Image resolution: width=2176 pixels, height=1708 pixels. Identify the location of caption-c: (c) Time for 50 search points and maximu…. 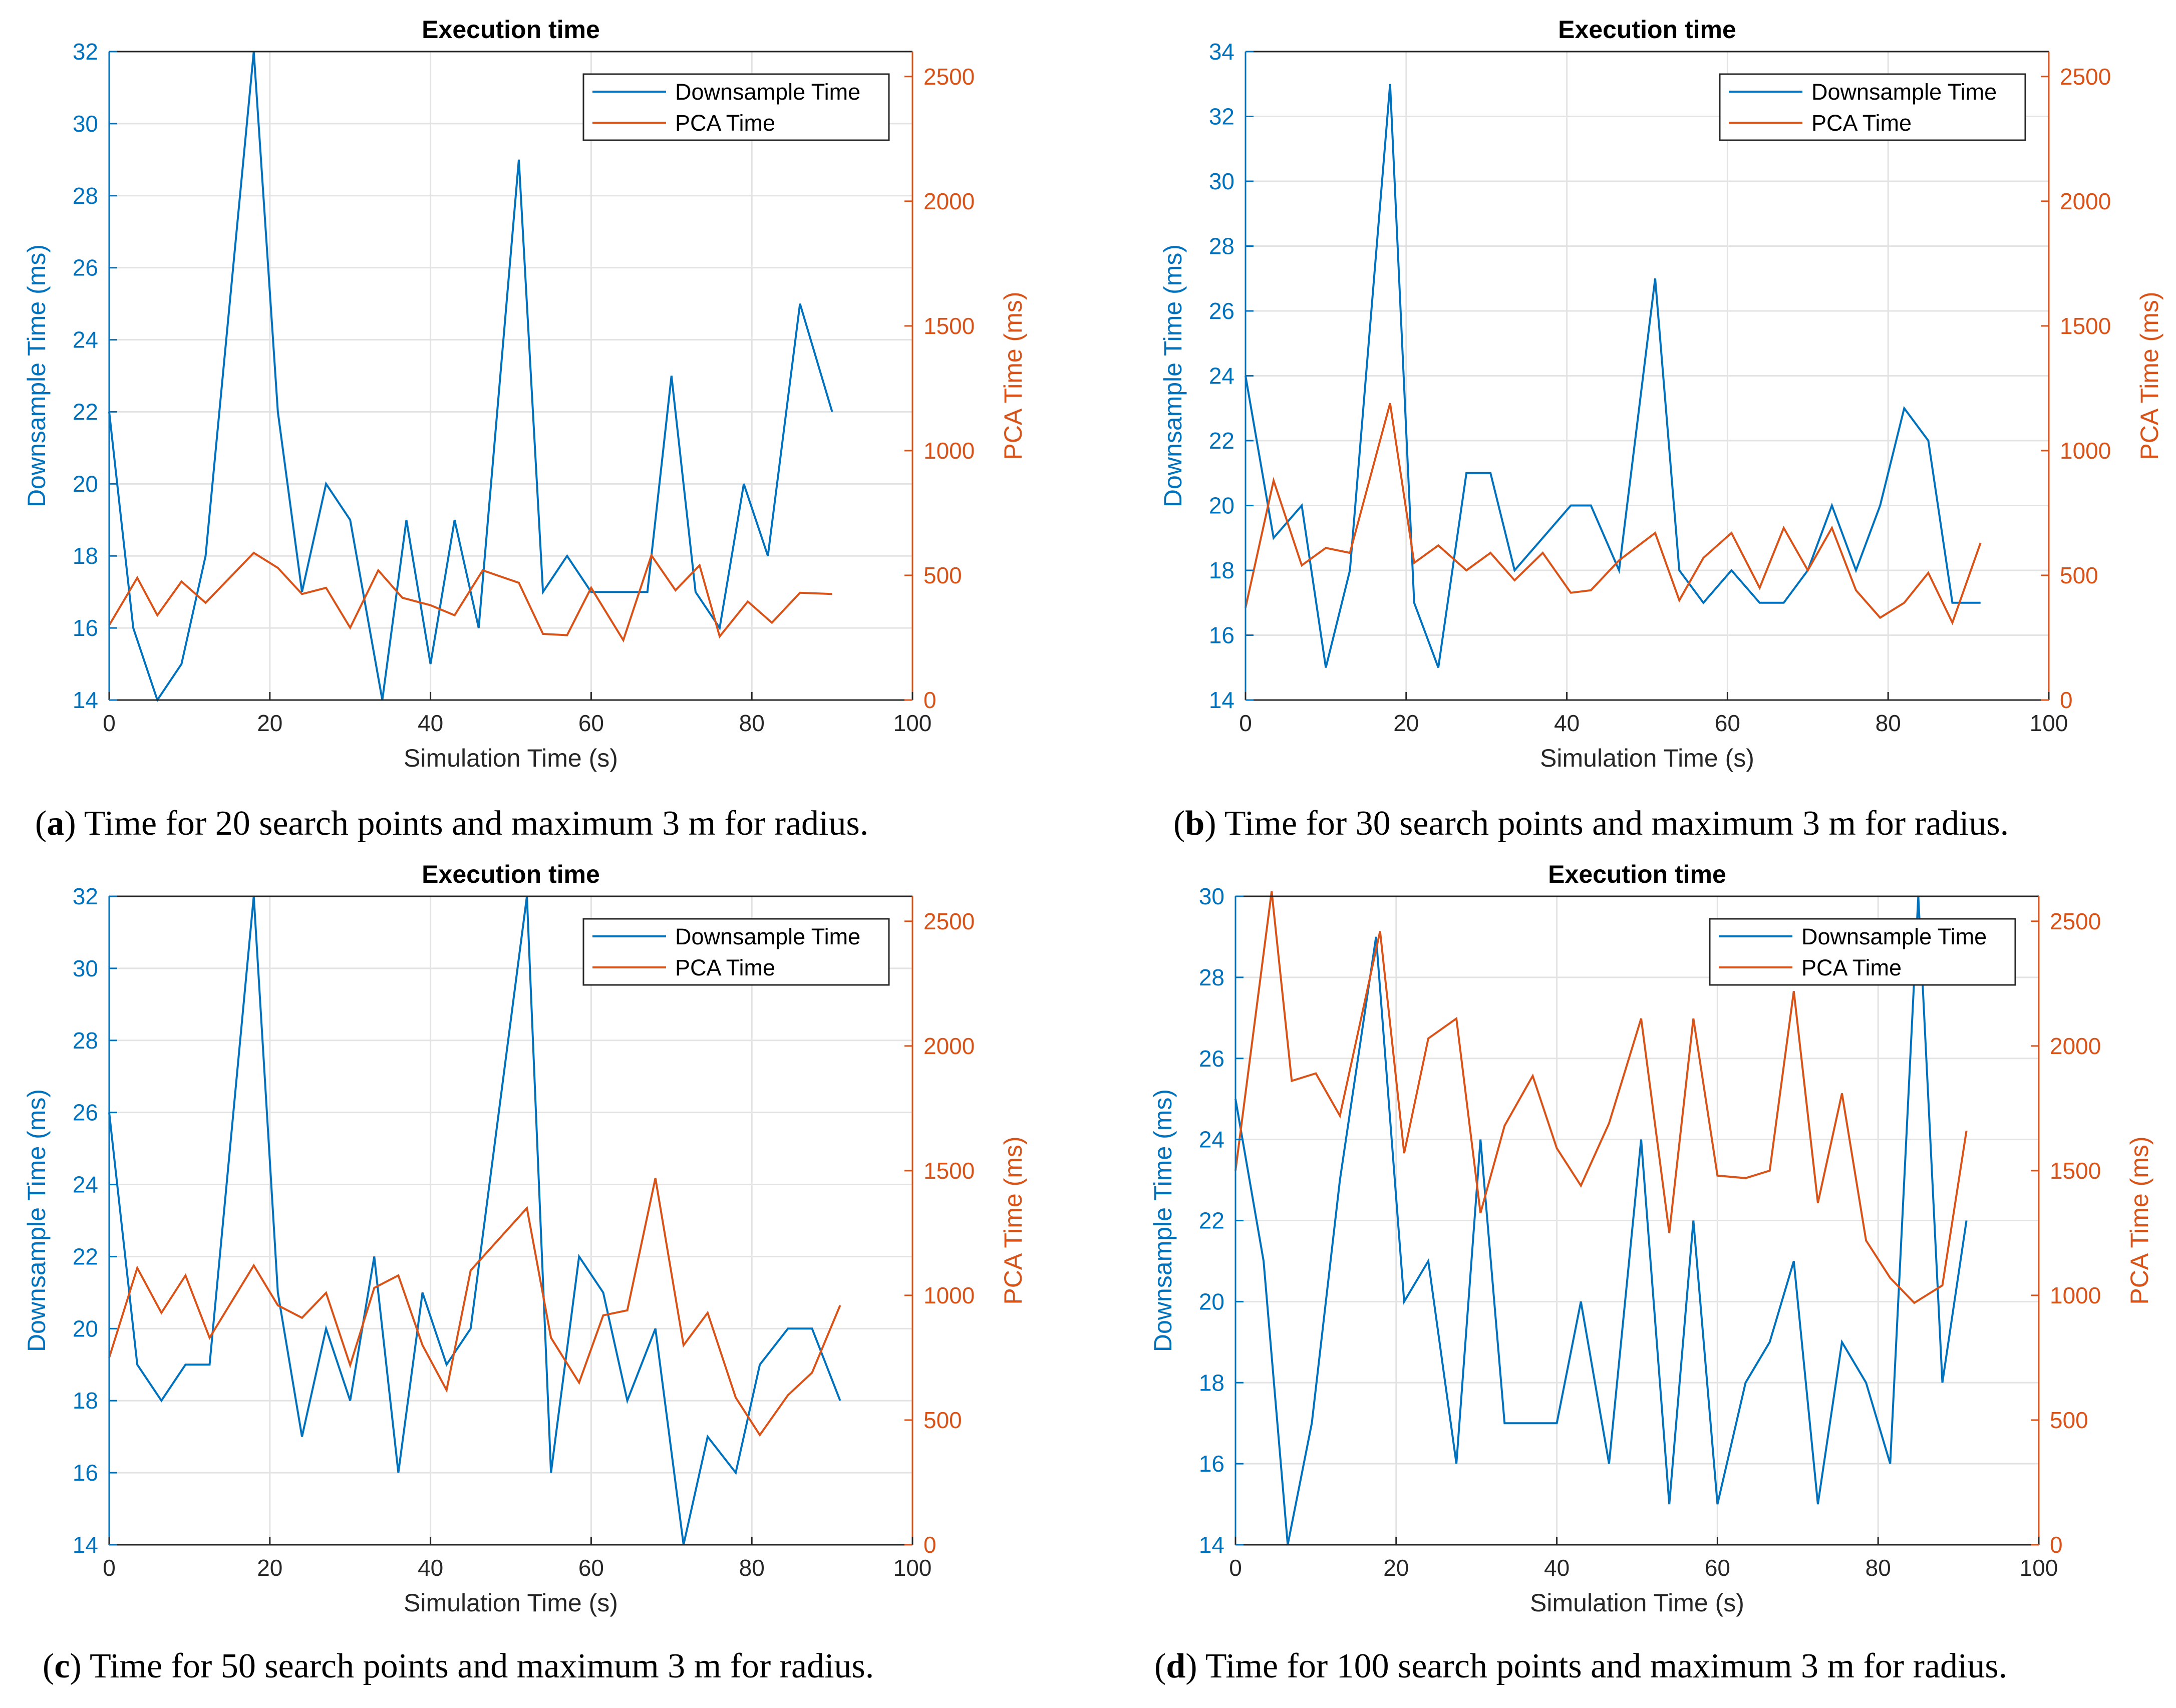
(458, 1666).